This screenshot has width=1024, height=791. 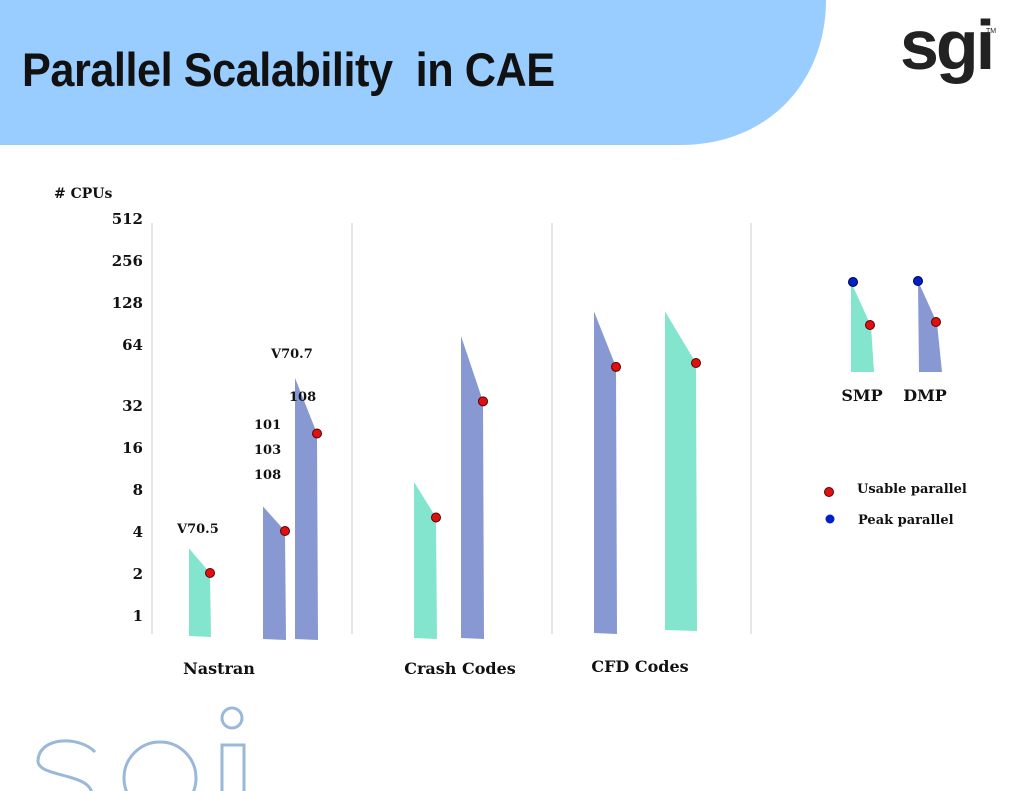 I want to click on header-band, so click(x=413, y=72).